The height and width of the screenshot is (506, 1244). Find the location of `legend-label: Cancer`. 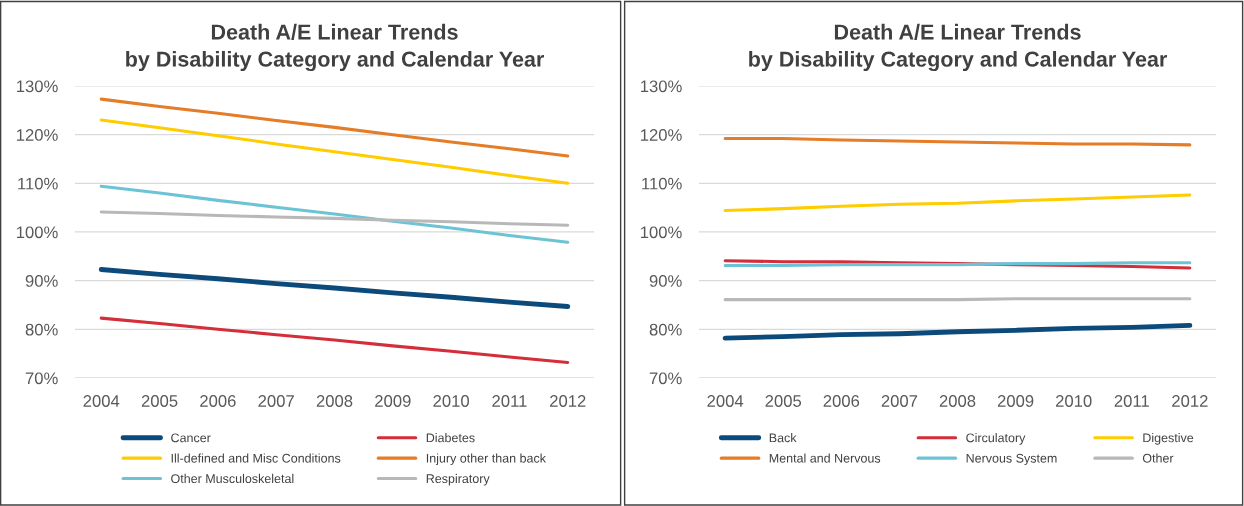

legend-label: Cancer is located at coordinates (191, 438).